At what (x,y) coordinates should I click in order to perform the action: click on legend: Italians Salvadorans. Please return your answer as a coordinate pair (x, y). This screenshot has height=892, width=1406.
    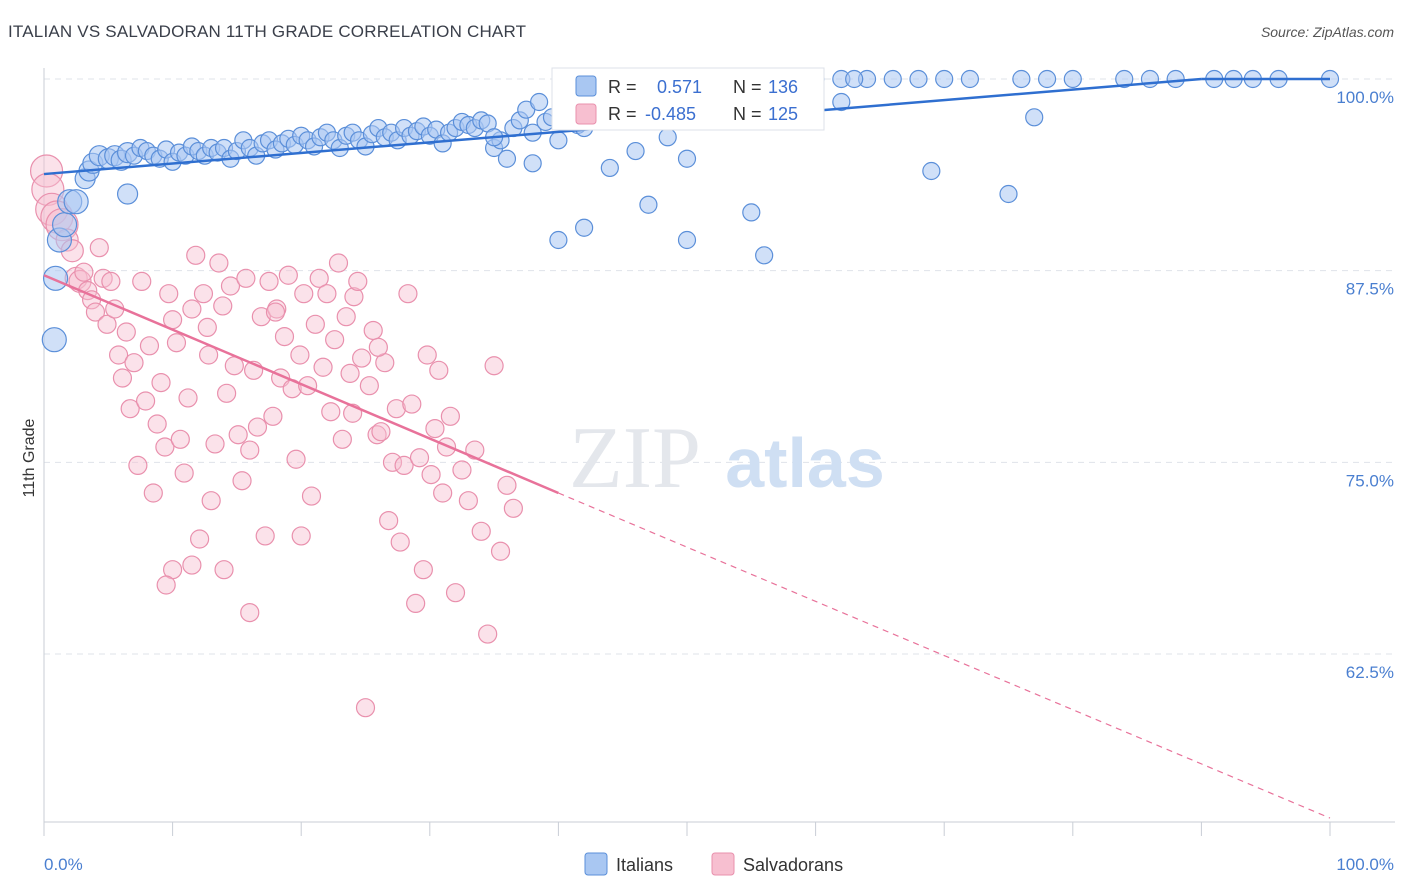
    Looking at the image, I should click on (713, 864).